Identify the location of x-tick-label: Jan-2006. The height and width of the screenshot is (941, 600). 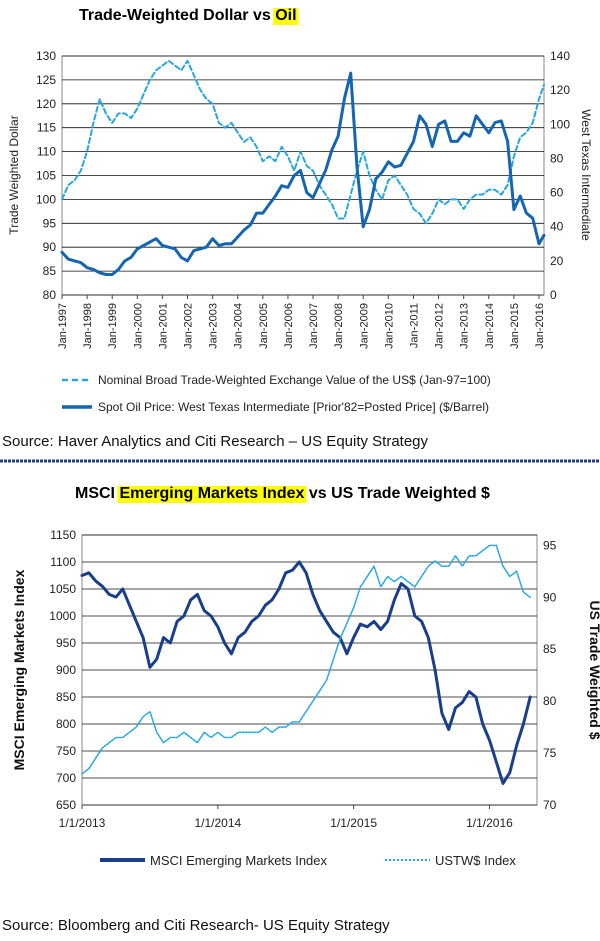
(289, 326).